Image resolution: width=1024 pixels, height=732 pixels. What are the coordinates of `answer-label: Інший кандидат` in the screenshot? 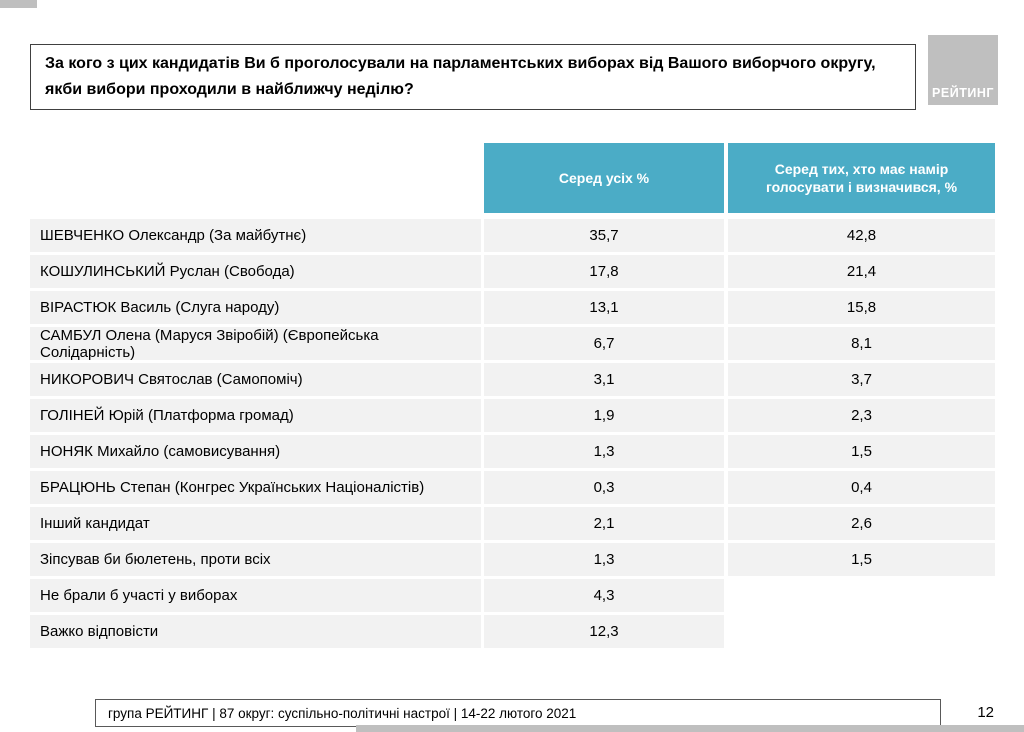 It's located at (255, 523).